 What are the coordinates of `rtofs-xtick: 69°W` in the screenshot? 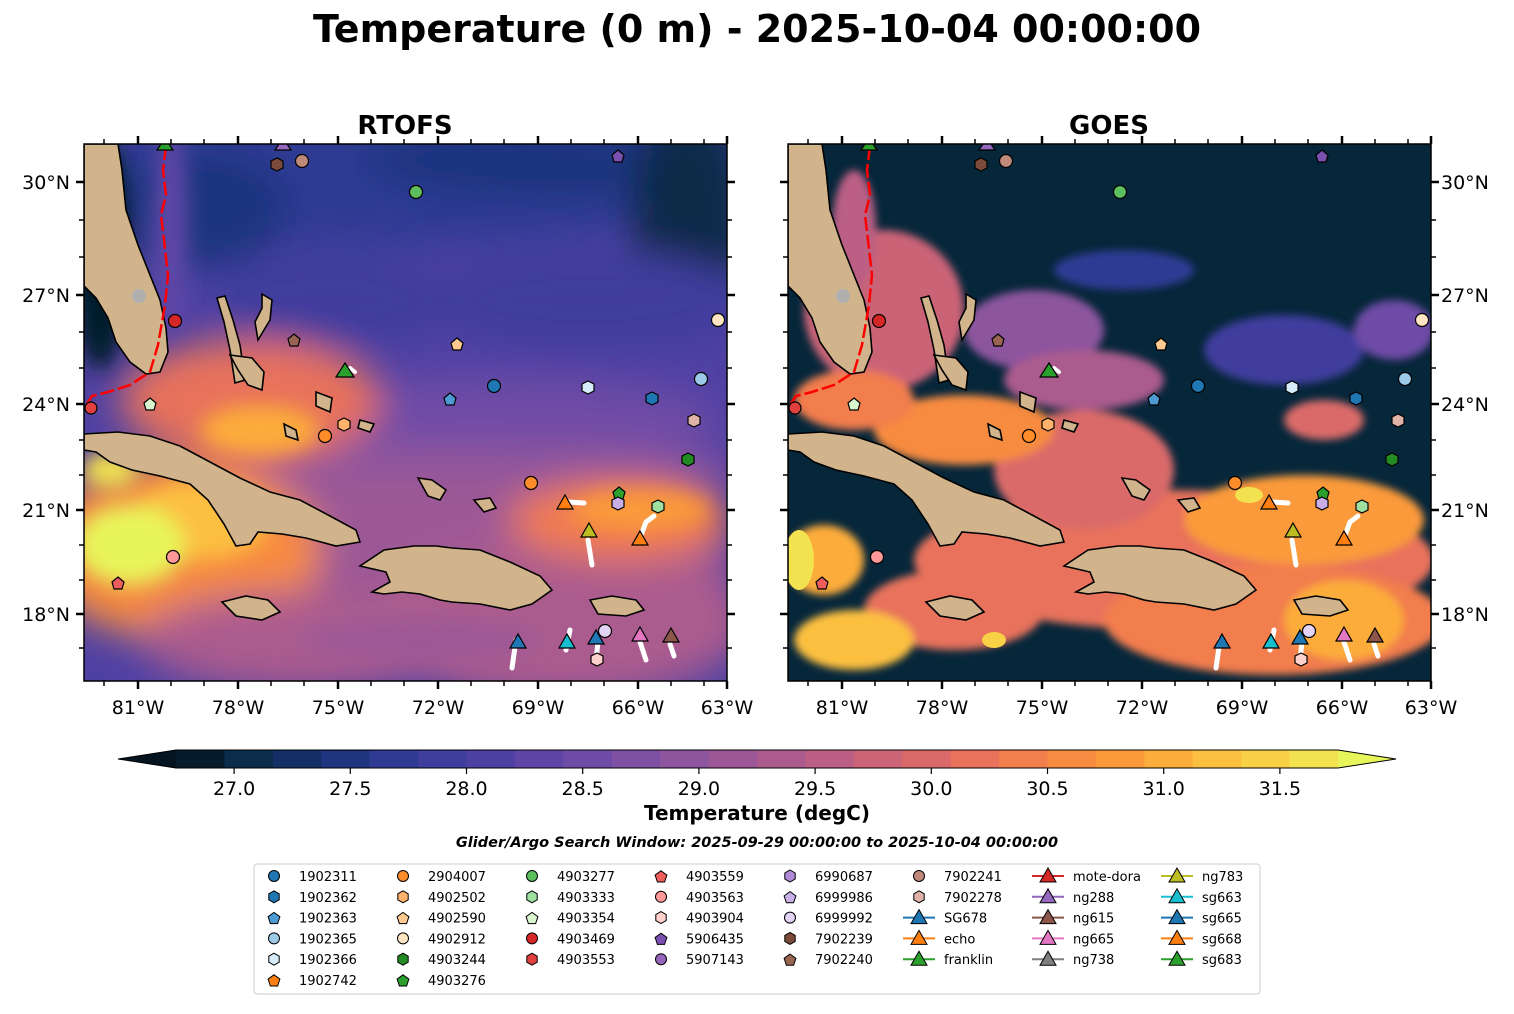 It's located at (538, 708).